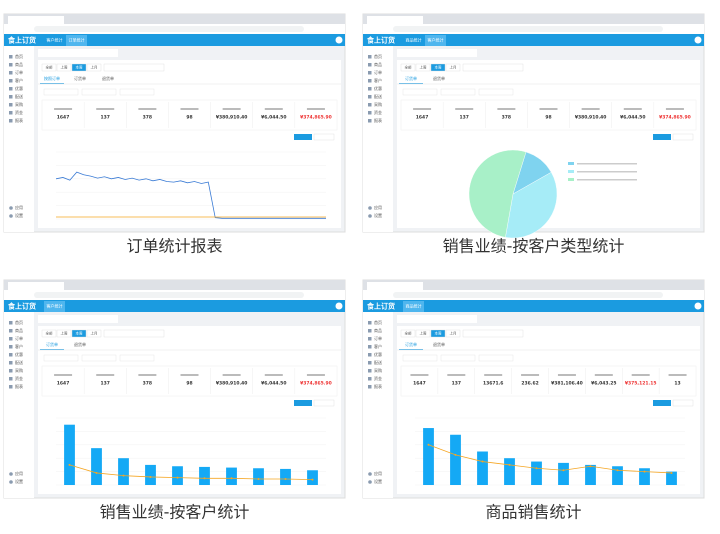 The height and width of the screenshot is (534, 720). I want to click on line-series, so click(550, 459).